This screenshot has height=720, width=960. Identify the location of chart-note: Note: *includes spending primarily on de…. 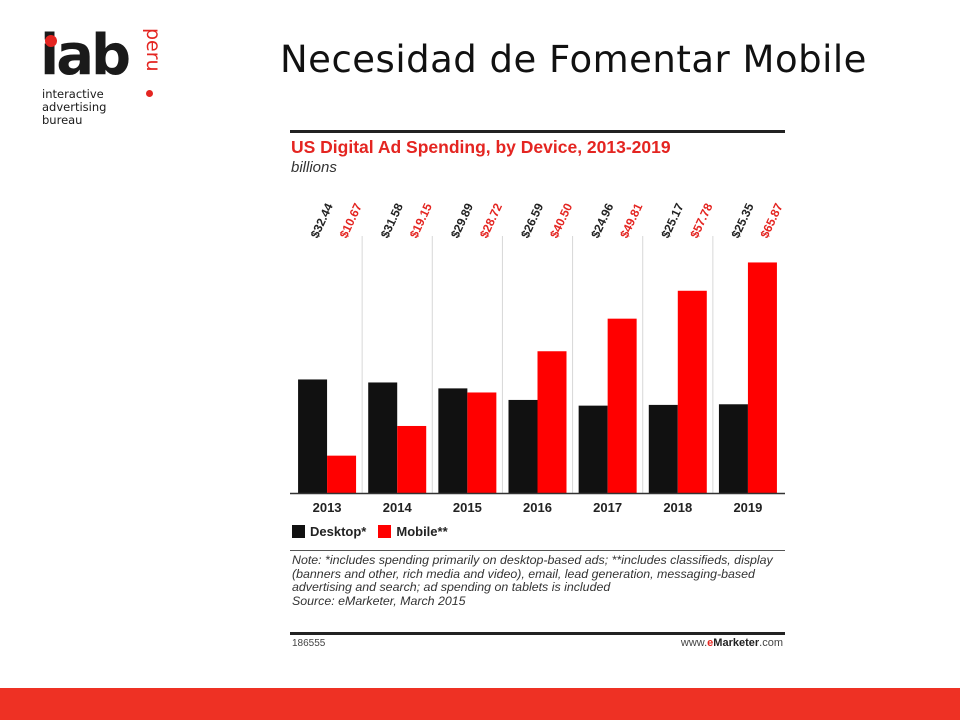
(537, 580).